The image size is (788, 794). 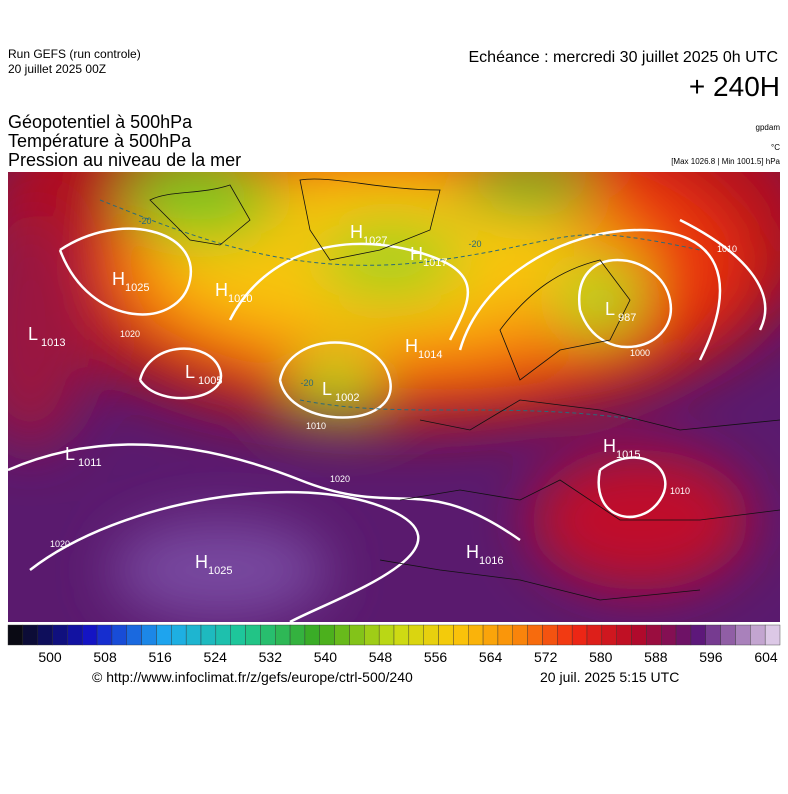 I want to click on colorbar-label: 556, so click(x=436, y=657).